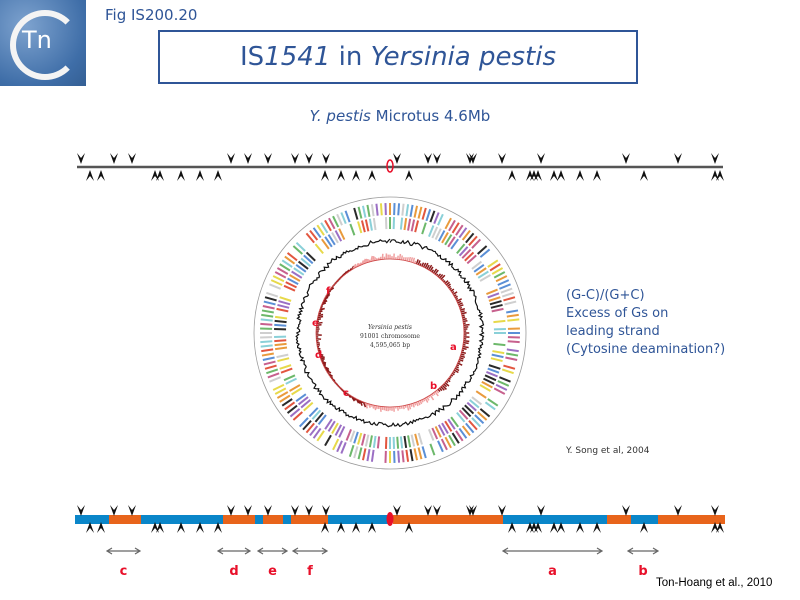 The width and height of the screenshot is (800, 600). I want to click on map-center-label: Yersinia pestis, so click(390, 327).